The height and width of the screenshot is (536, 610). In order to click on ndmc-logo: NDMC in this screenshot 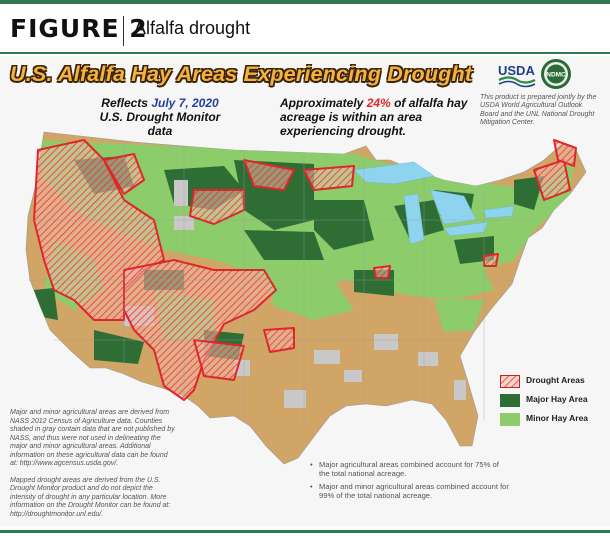, I will do `click(556, 74)`.